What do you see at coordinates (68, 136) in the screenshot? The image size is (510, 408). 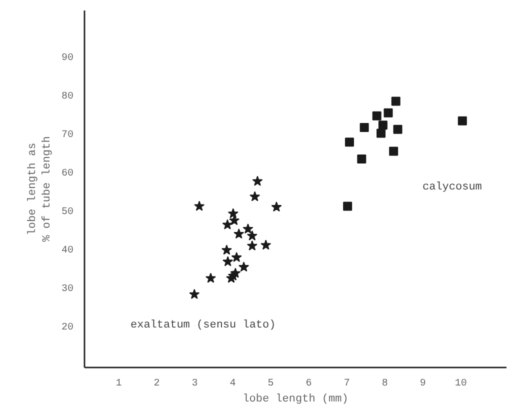 I see `y-tick-label: 70` at bounding box center [68, 136].